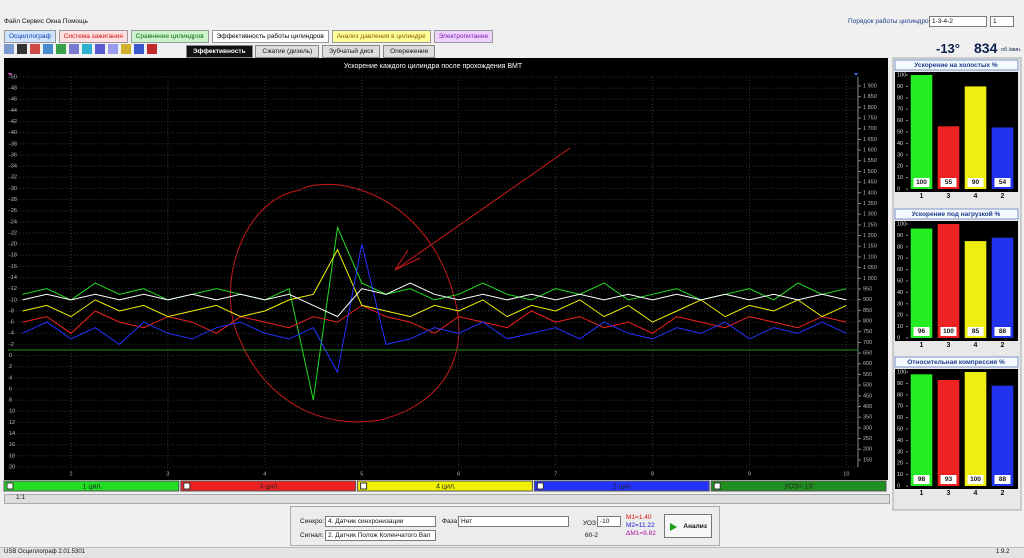 The width and height of the screenshot is (1024, 558). Describe the element at coordinates (870, 151) in the screenshot. I see `y2-tick-label: 1 600` at that location.